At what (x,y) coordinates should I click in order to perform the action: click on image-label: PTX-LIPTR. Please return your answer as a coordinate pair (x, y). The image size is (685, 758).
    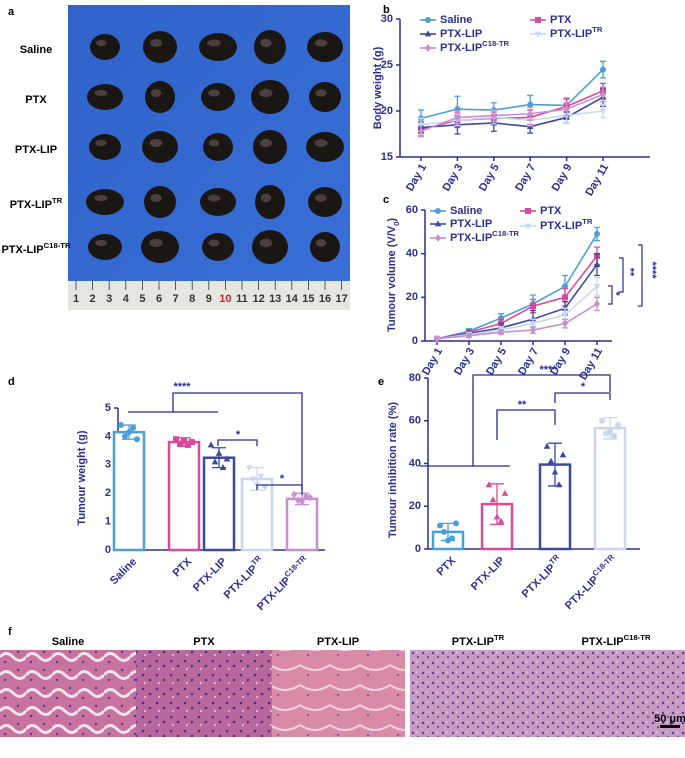
    Looking at the image, I should click on (478, 640).